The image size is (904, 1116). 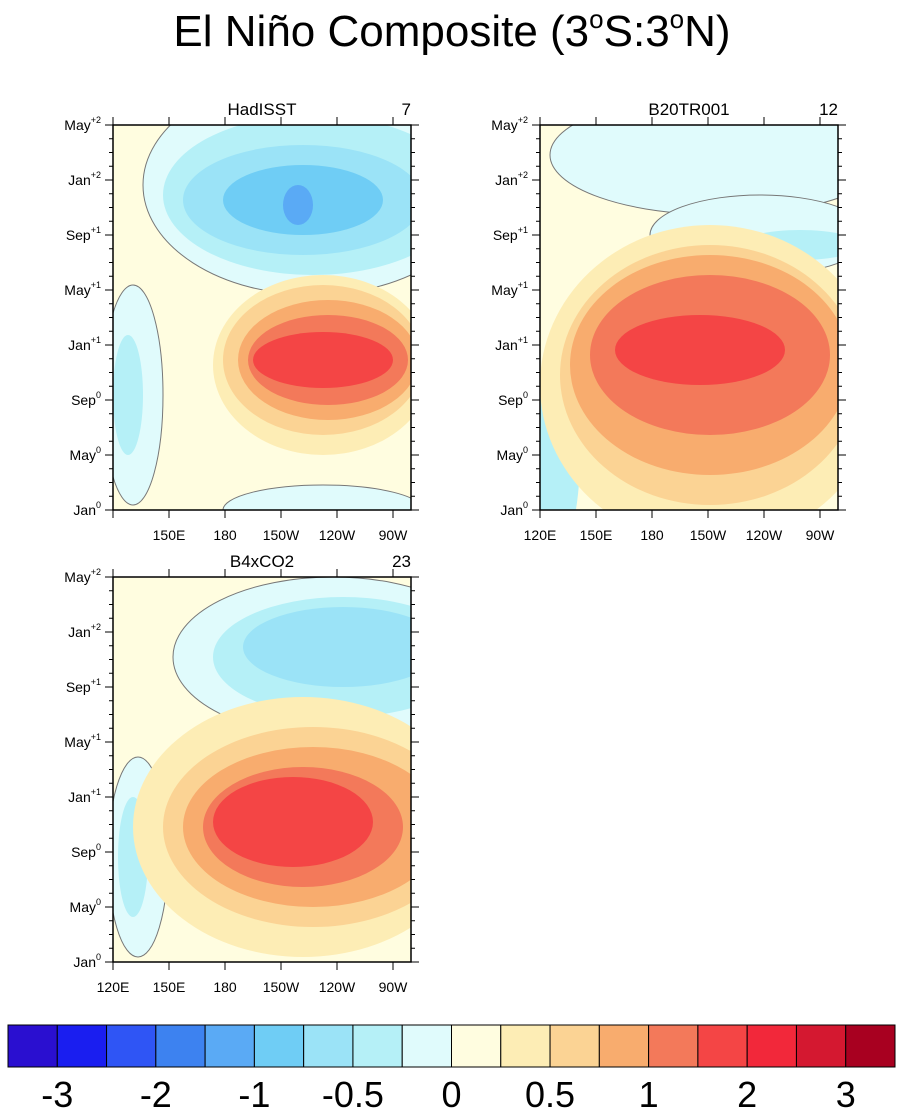 I want to click on panel-title: HadISST, so click(x=262, y=109).